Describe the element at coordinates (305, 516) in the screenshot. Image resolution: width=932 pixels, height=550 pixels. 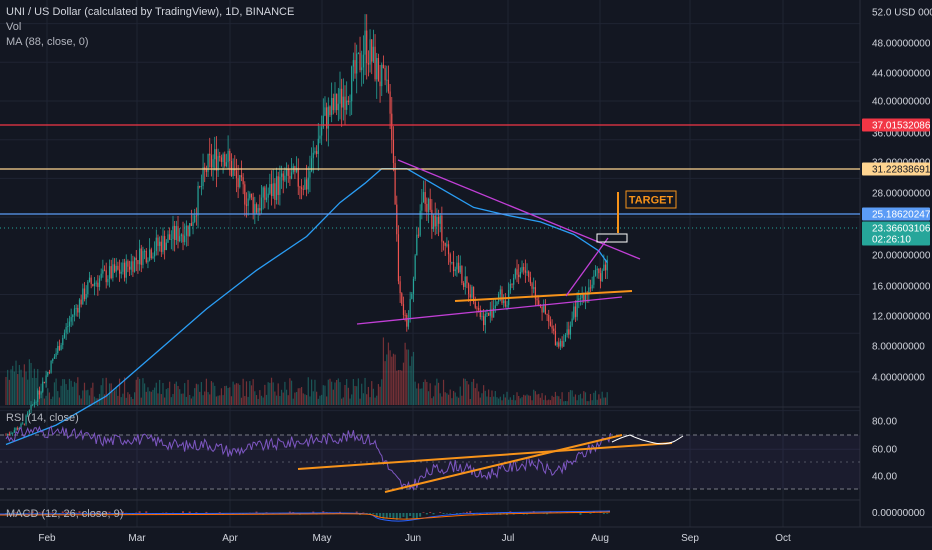
I see `macd-line` at that location.